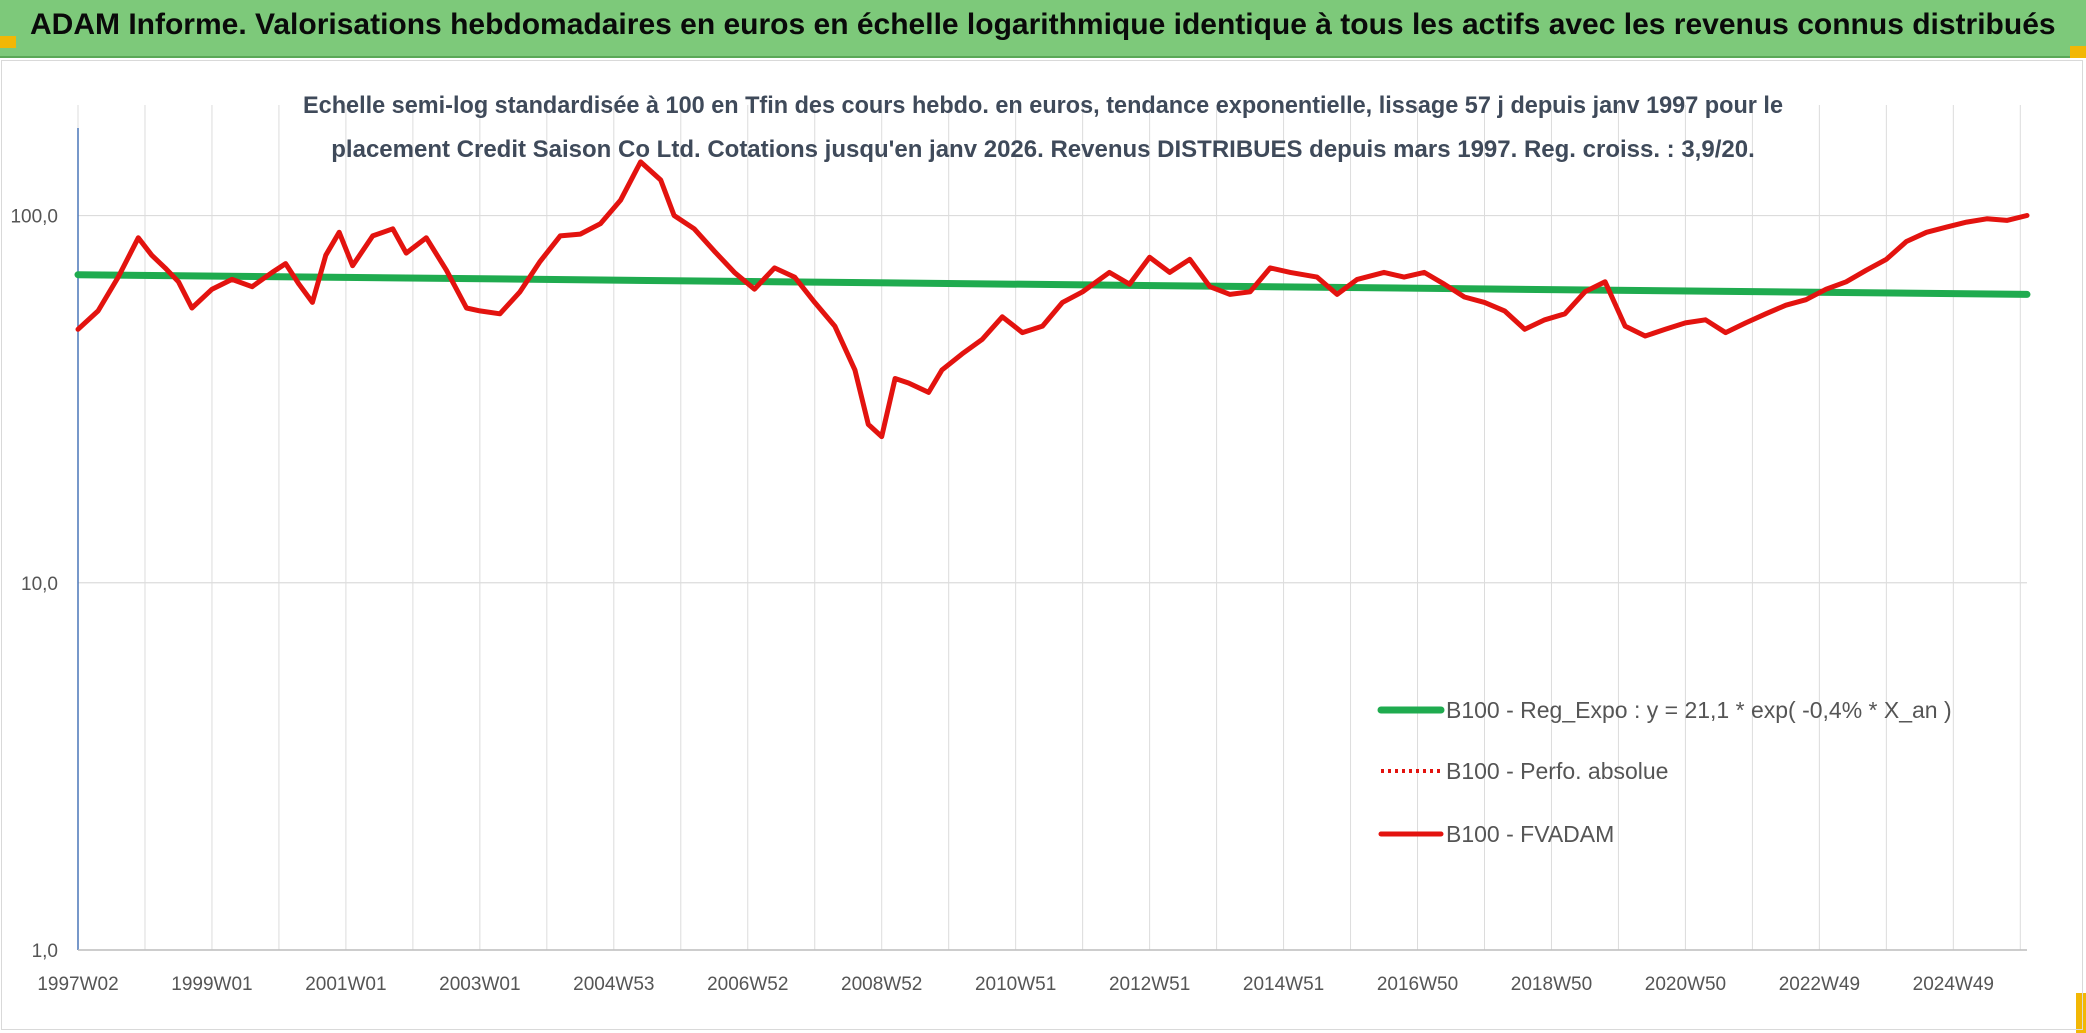 The image size is (2086, 1033). I want to click on x-tick-label: 2024W49, so click(1953, 984).